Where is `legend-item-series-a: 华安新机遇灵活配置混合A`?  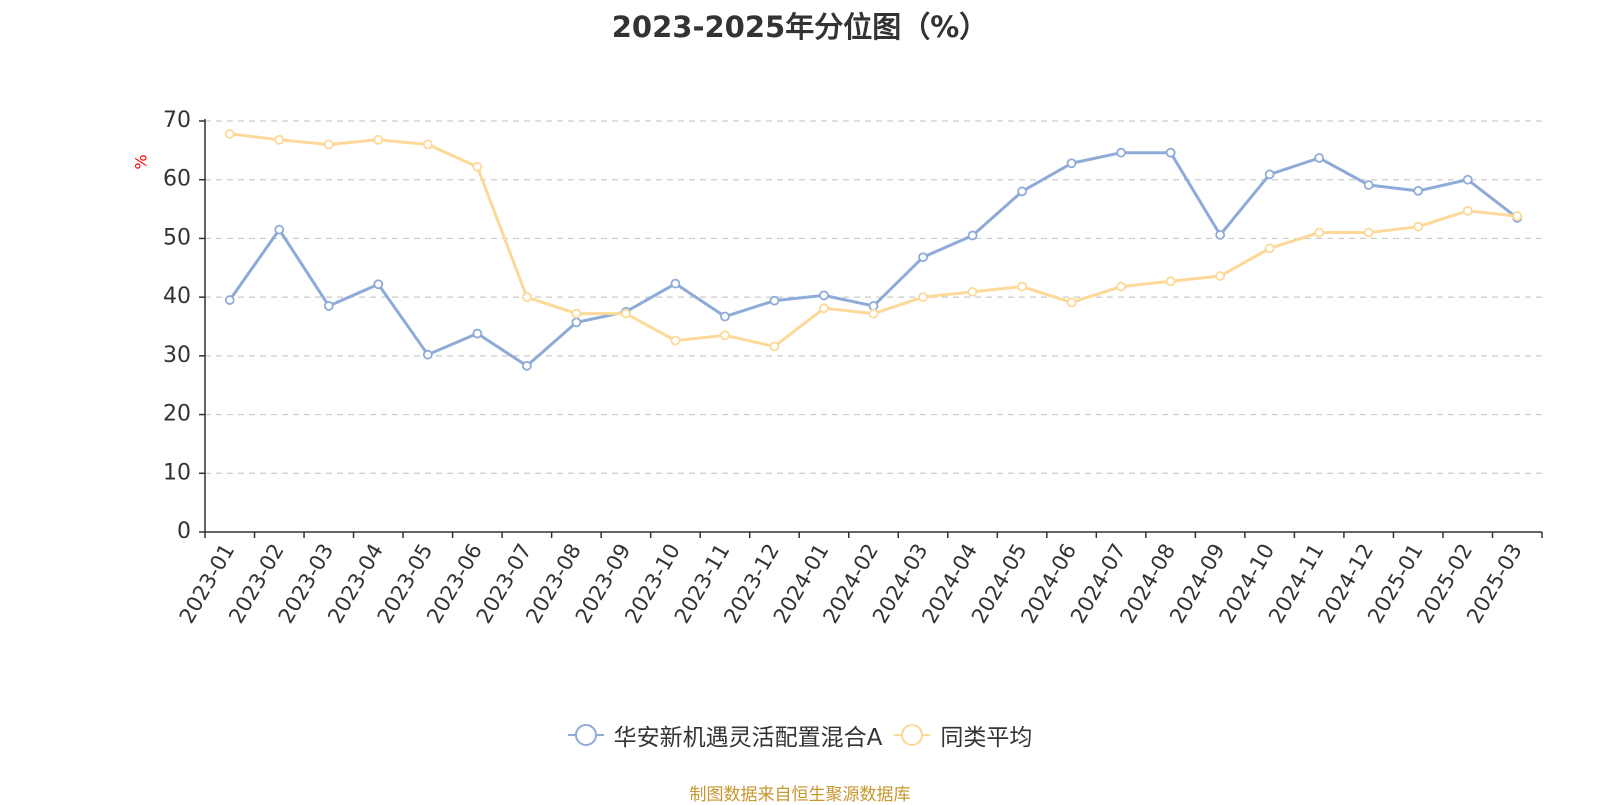
legend-item-series-a: 华安新机遇灵活配置混合A is located at coordinates (725, 735).